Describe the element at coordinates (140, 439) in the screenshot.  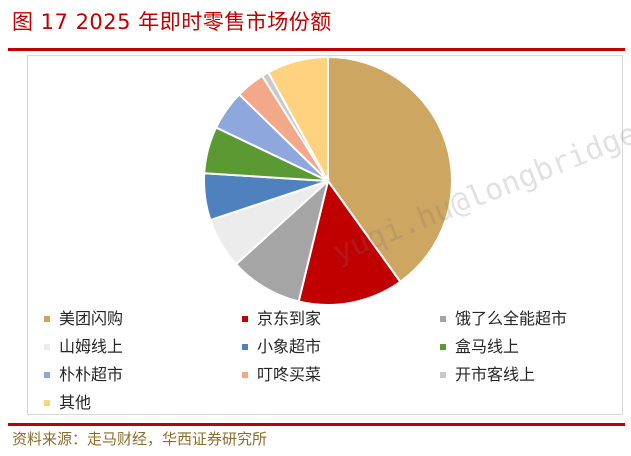
I see `source-note: 资料来源：走马财经，华西证券研究所` at that location.